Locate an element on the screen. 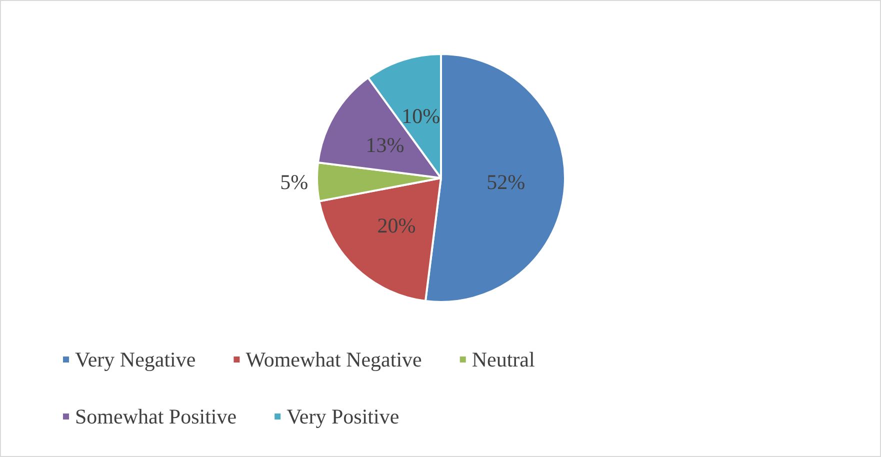 This screenshot has width=881, height=457. legend-label: Very Positive is located at coordinates (343, 416).